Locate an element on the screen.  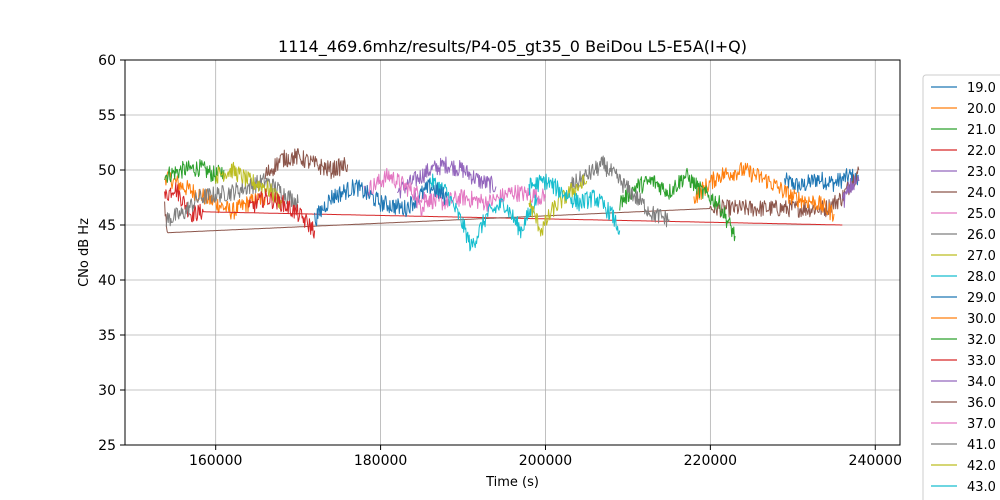
legend-label: 36.0 is located at coordinates (981, 403).